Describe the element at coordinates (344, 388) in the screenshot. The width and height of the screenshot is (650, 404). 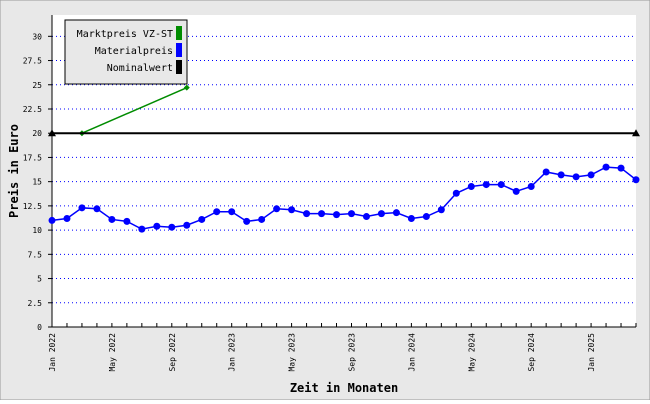
I see `x-axis-title: Zeit in Monaten` at that location.